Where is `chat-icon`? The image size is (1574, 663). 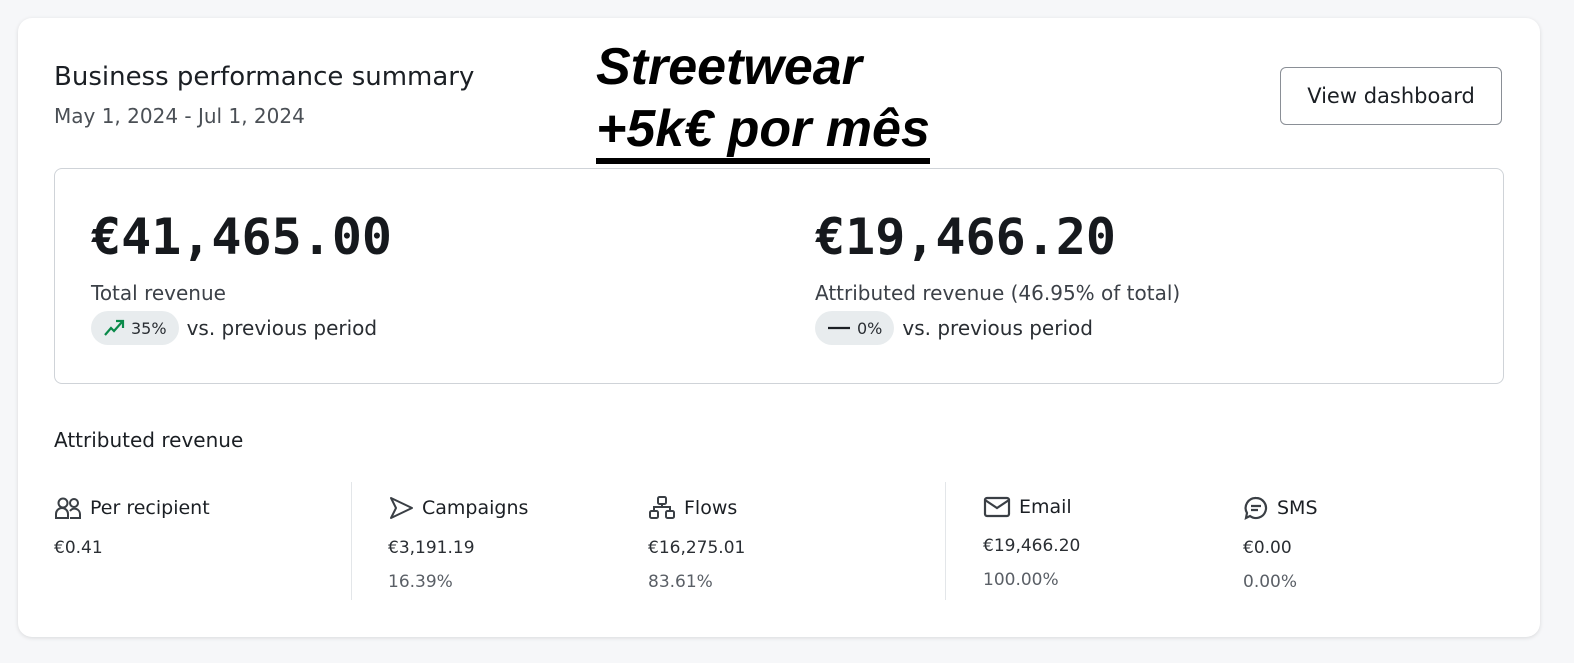 chat-icon is located at coordinates (1256, 508).